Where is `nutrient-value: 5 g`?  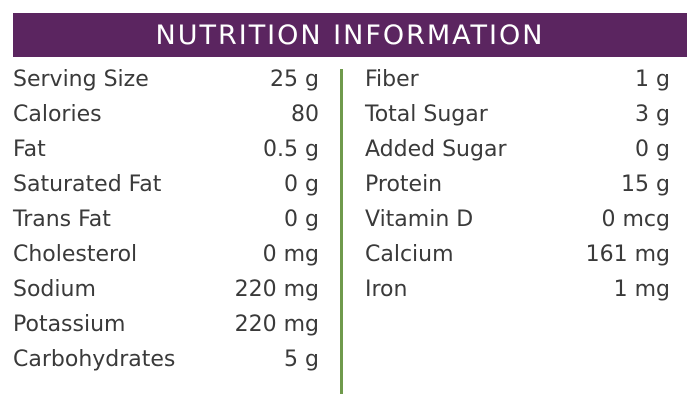
nutrient-value: 5 g is located at coordinates (301, 359).